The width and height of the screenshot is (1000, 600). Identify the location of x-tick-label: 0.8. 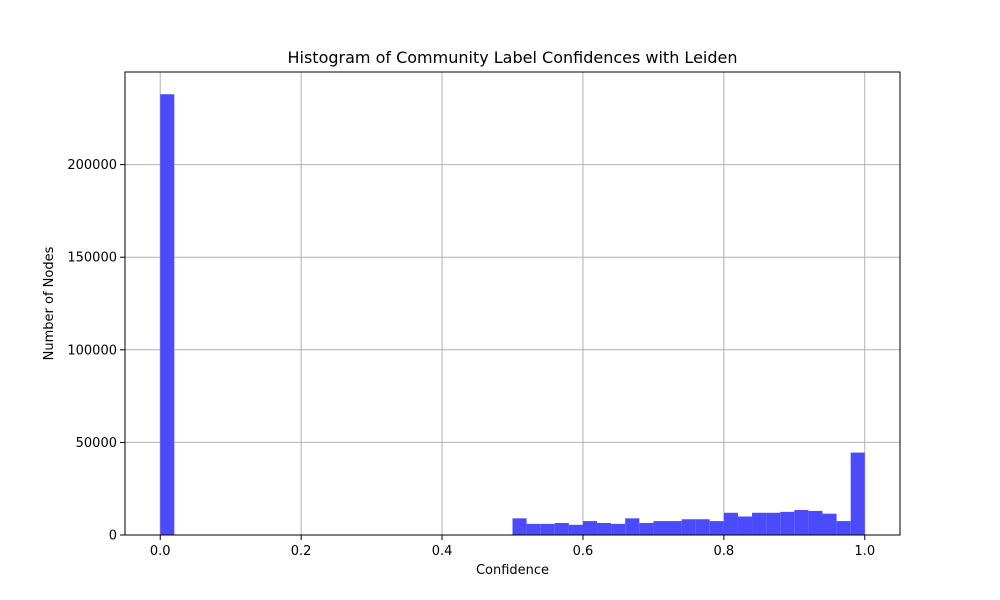
(724, 551).